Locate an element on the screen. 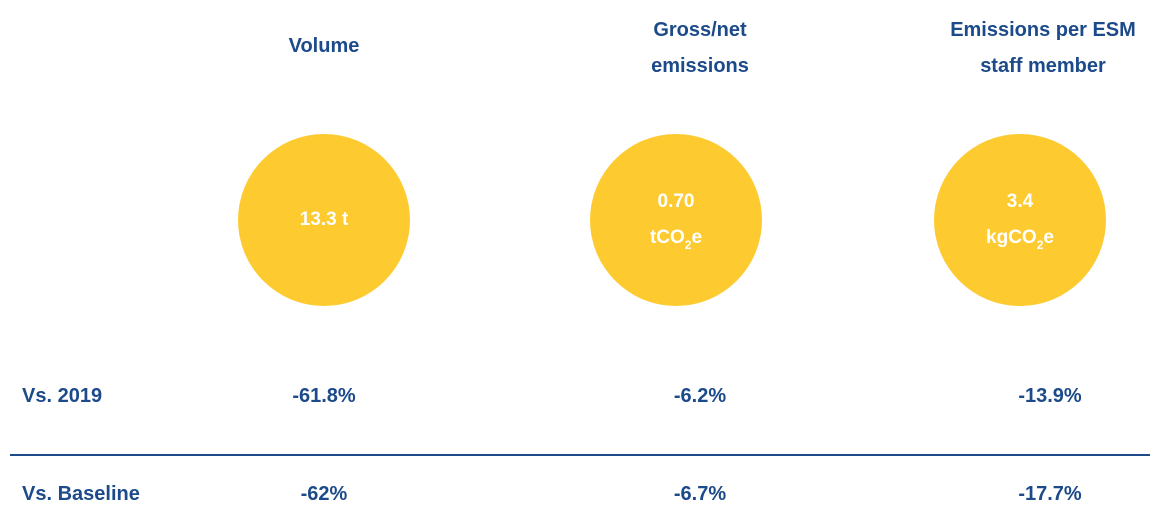  row-label: Vs. 2019 is located at coordinates (62, 396).